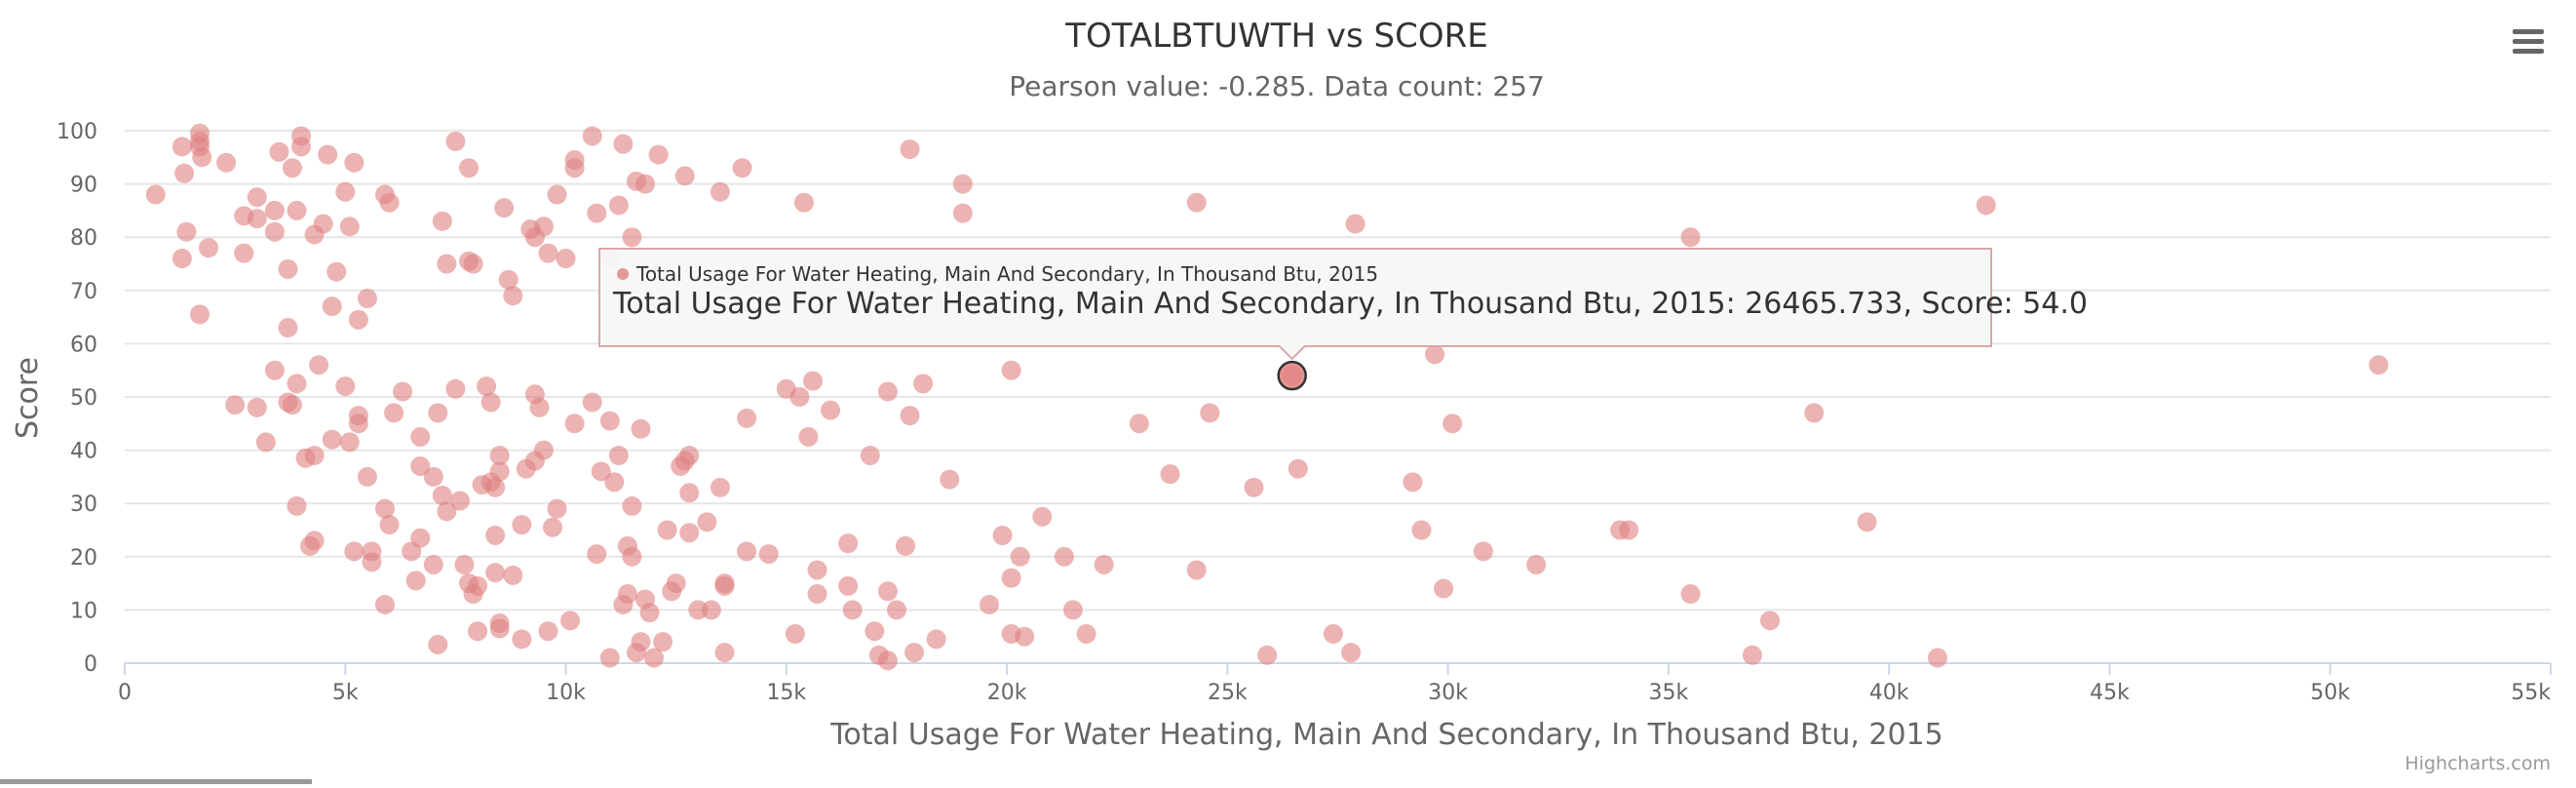 The height and width of the screenshot is (788, 2576). What do you see at coordinates (1292, 375) in the screenshot?
I see `hovered-point` at bounding box center [1292, 375].